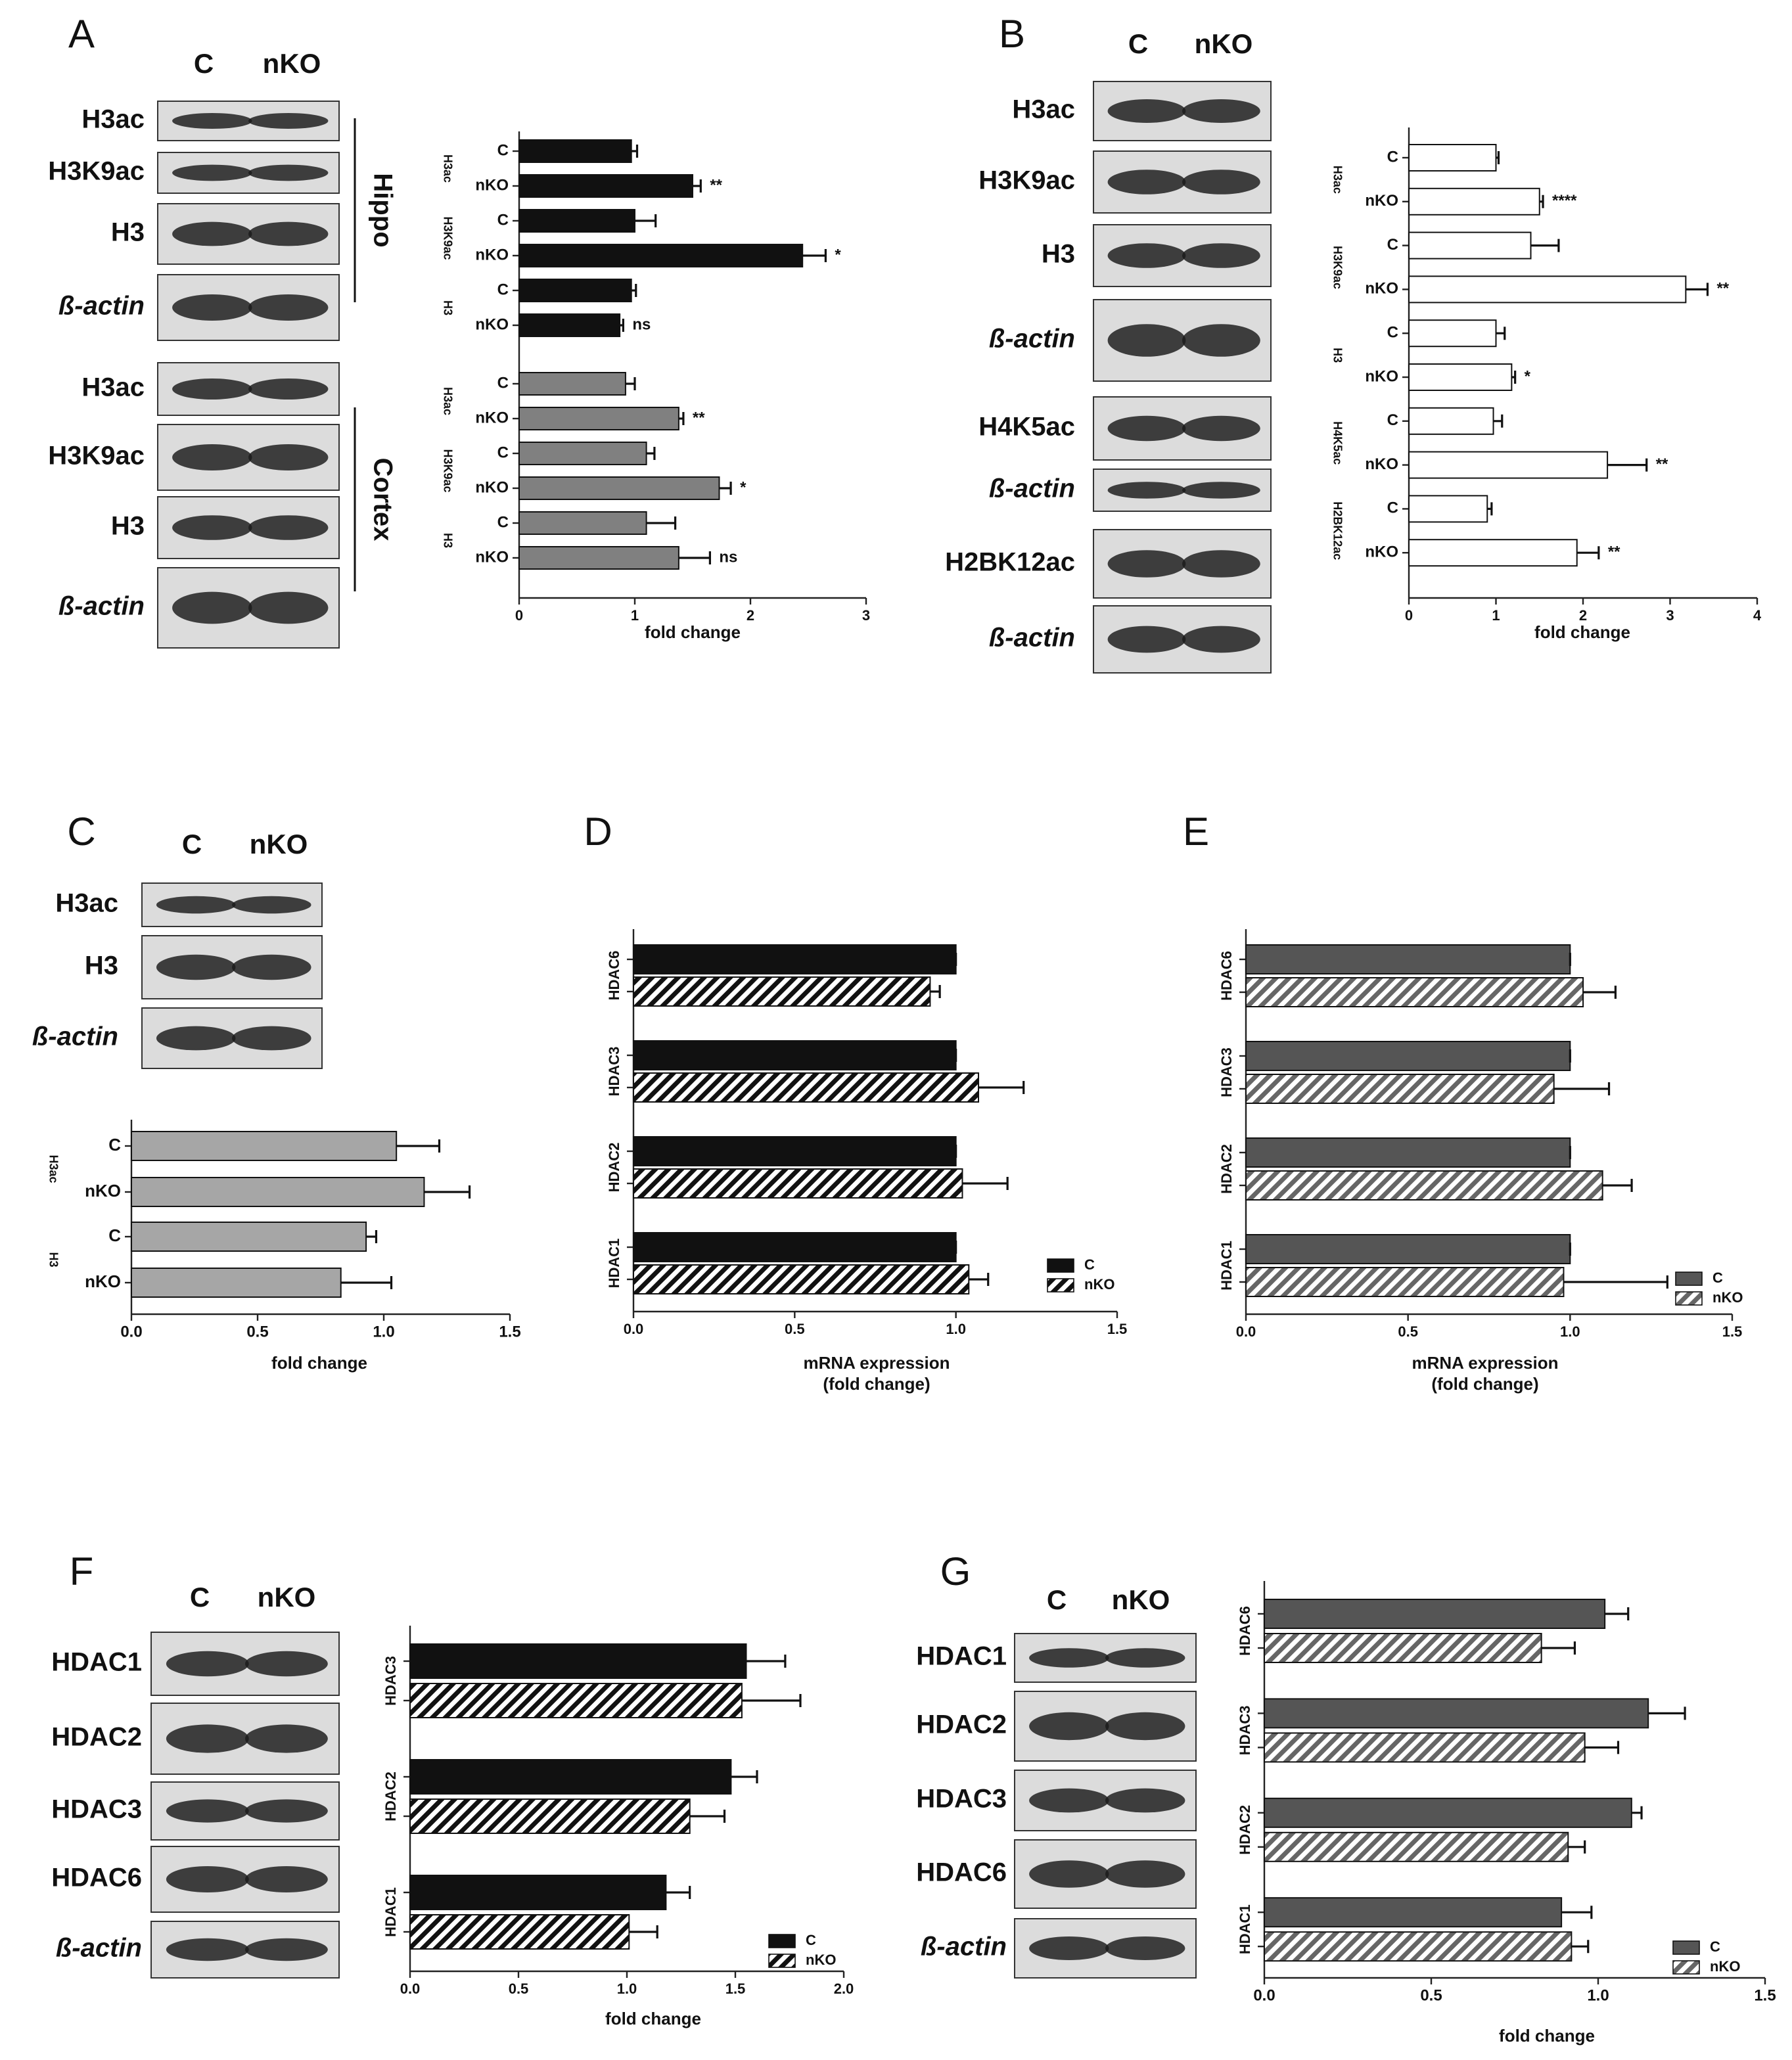  Describe the element at coordinates (1226, 976) in the screenshot. I see `category-label: HDAC6` at that location.